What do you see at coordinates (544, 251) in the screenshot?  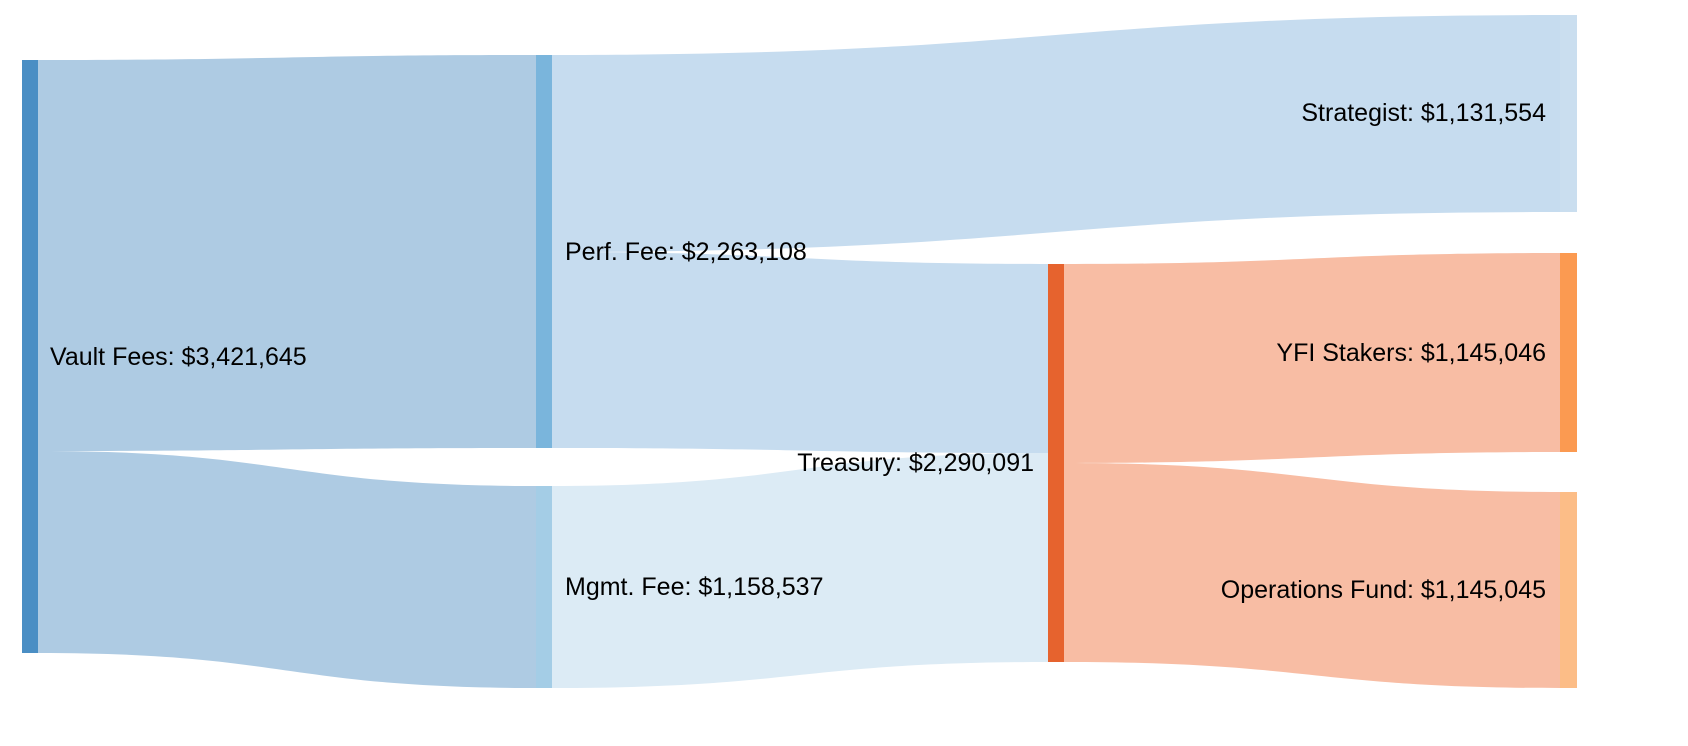 I see `sankey-node-perf-fee` at bounding box center [544, 251].